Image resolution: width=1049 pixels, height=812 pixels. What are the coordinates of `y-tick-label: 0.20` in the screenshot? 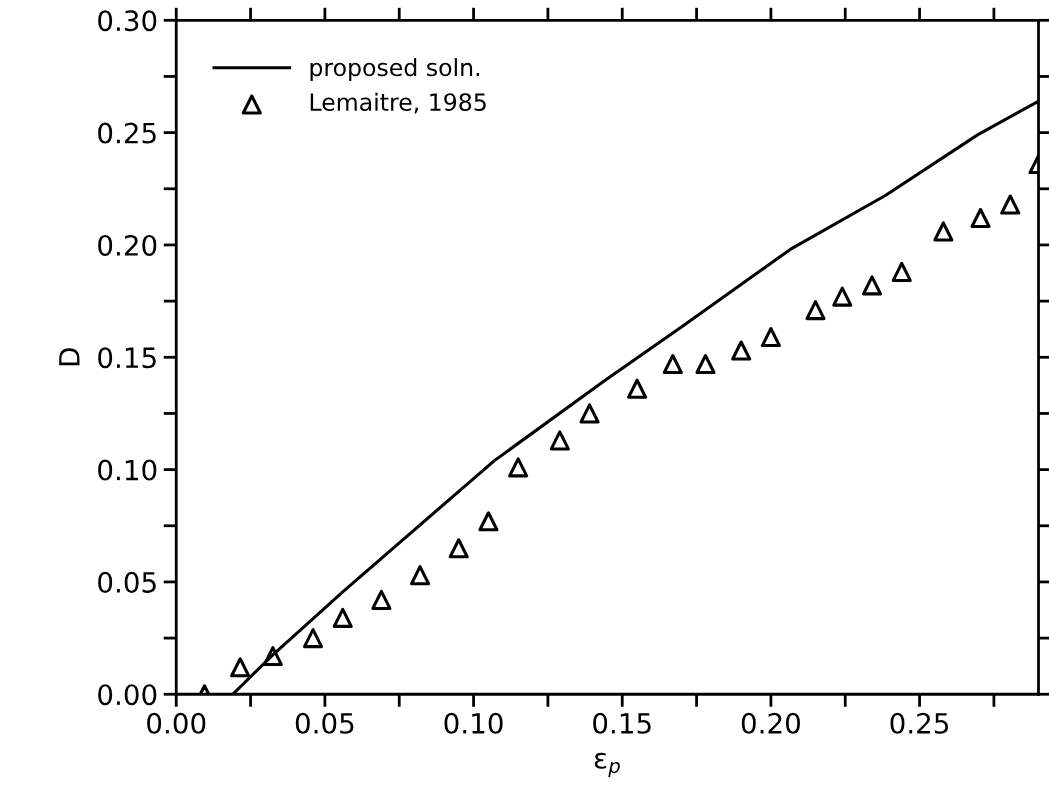 It's located at (127, 245).